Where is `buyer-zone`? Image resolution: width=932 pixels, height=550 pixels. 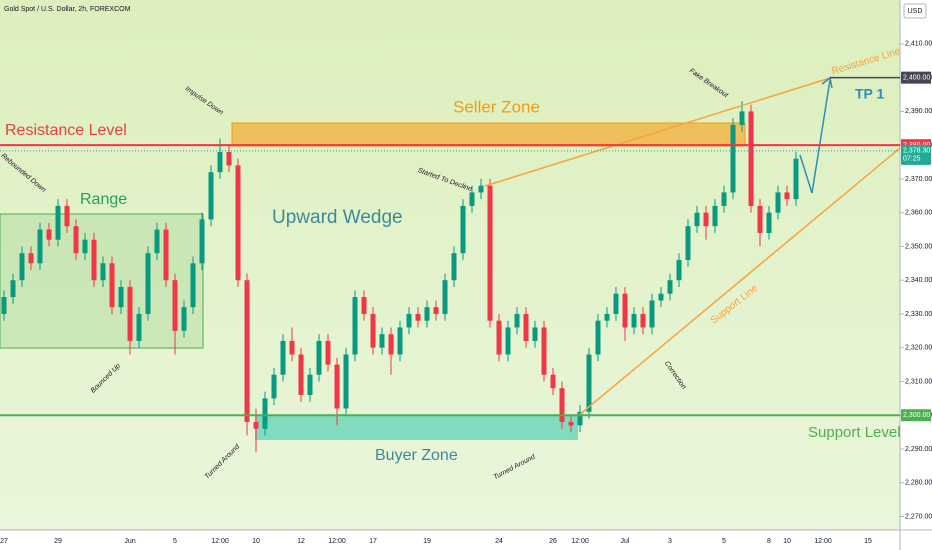
buyer-zone is located at coordinates (416, 428).